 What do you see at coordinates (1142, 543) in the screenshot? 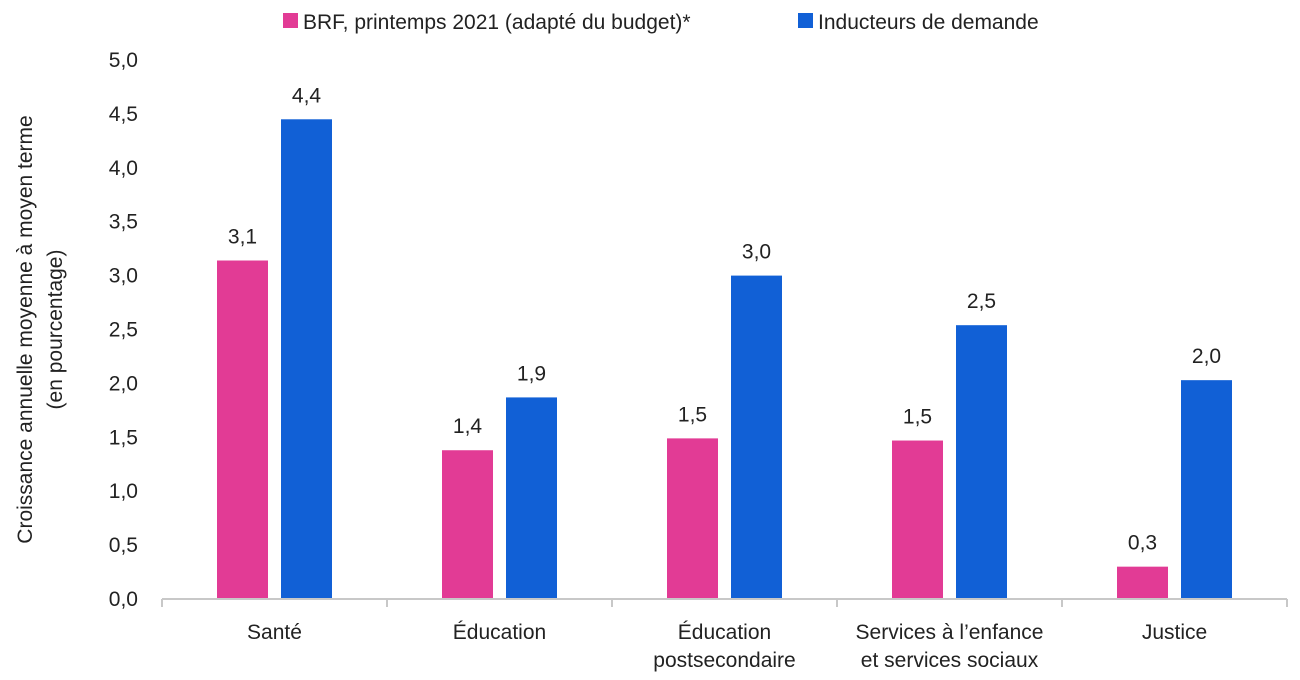
I see `data-label: 0,3` at bounding box center [1142, 543].